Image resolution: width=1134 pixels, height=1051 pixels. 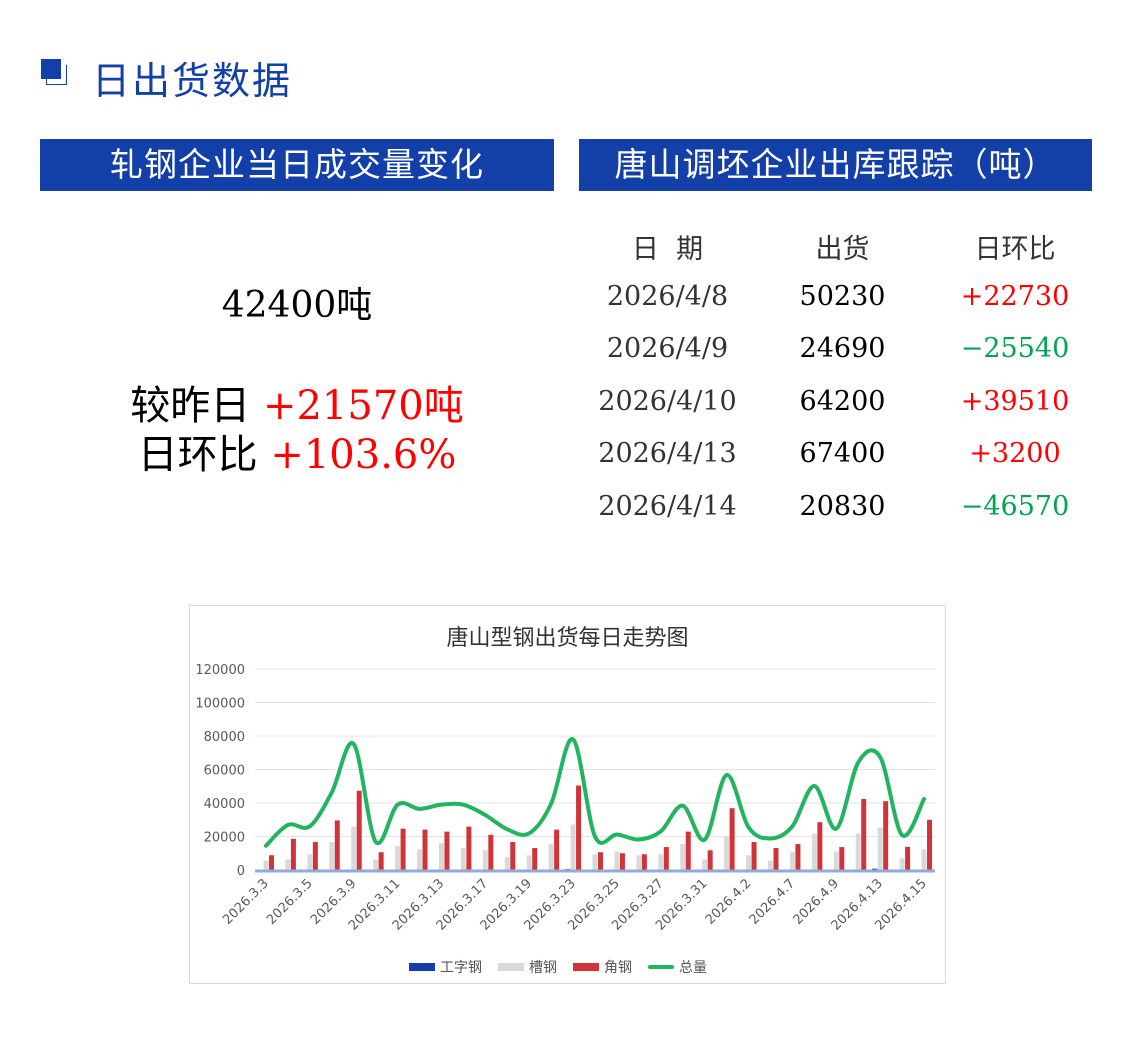 What do you see at coordinates (667, 349) in the screenshot?
I see `row-date: 2026/4/9` at bounding box center [667, 349].